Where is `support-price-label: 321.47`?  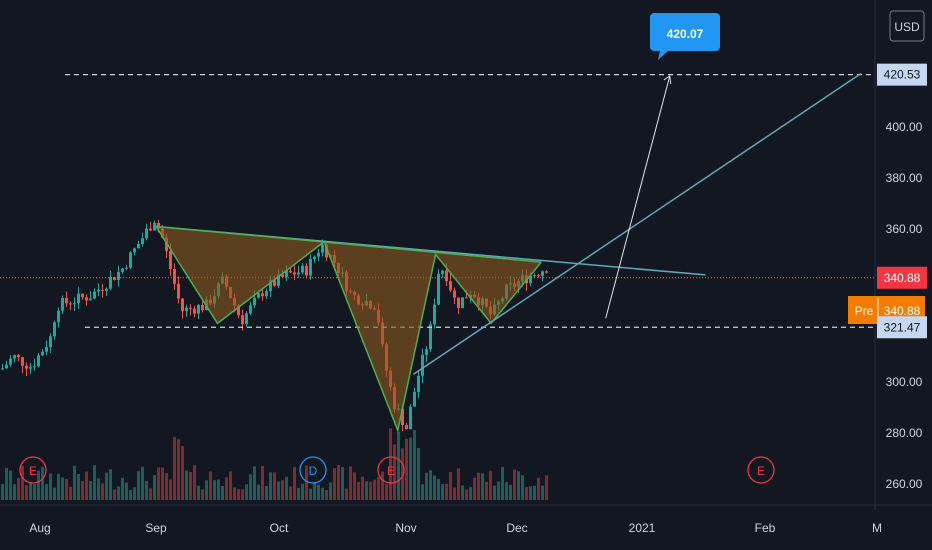
support-price-label: 321.47 is located at coordinates (902, 327).